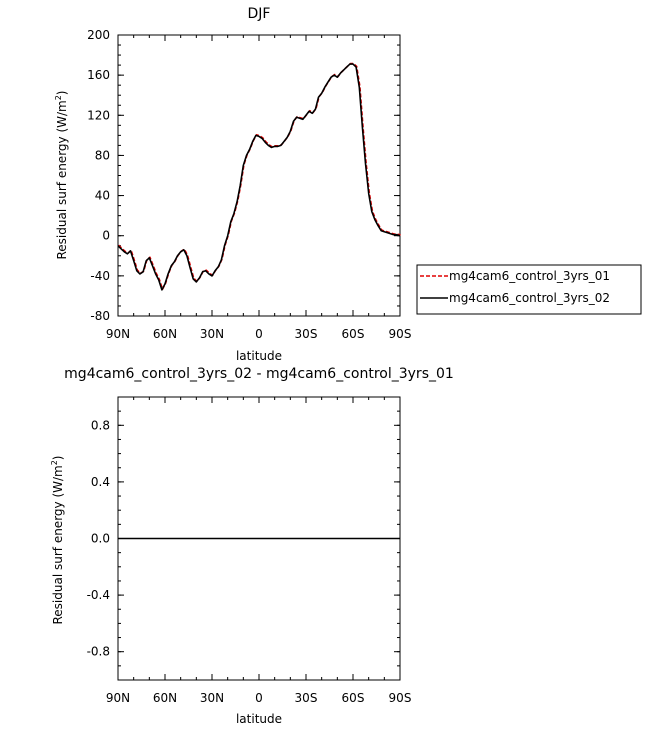 The image size is (648, 730). Describe the element at coordinates (100, 482) in the screenshot. I see `y-tick-label: 0.4` at that location.